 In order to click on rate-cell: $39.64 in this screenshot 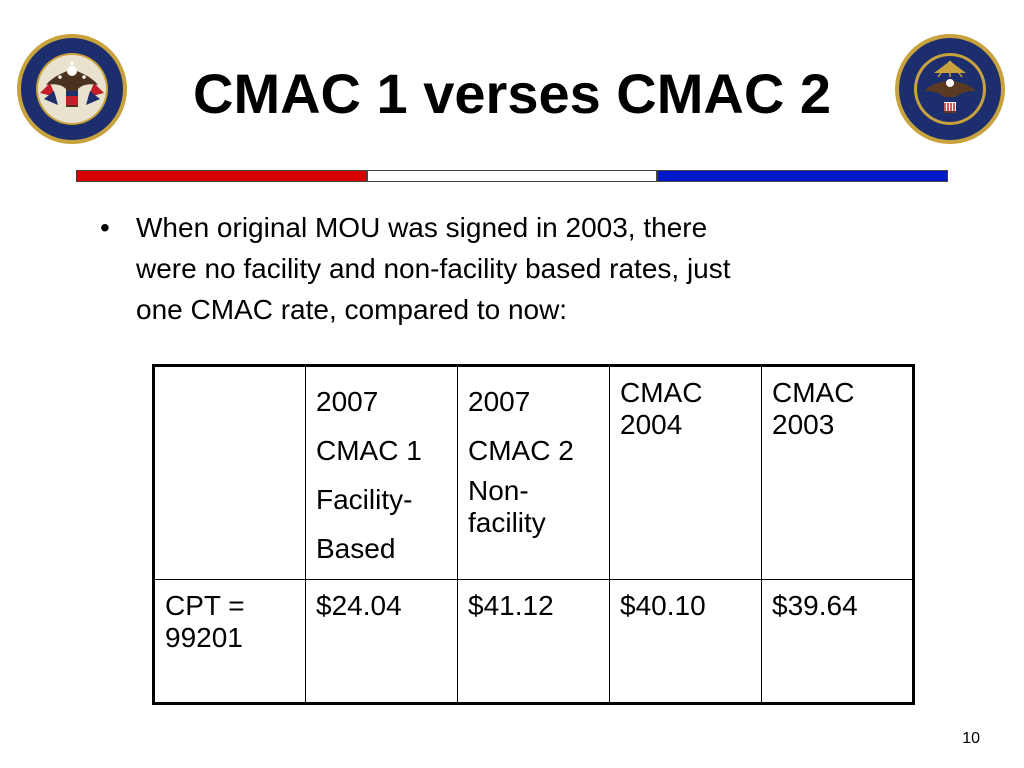, I will do `click(837, 641)`.